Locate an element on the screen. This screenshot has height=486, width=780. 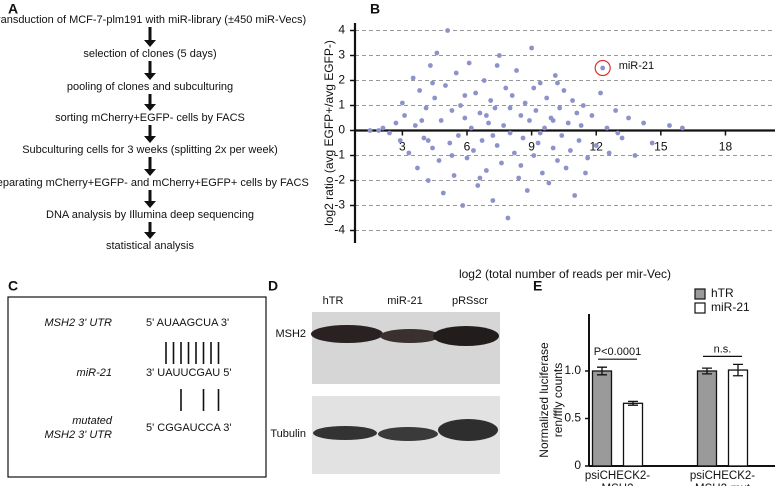
x-tick-label: 3 is located at coordinates (402, 147).